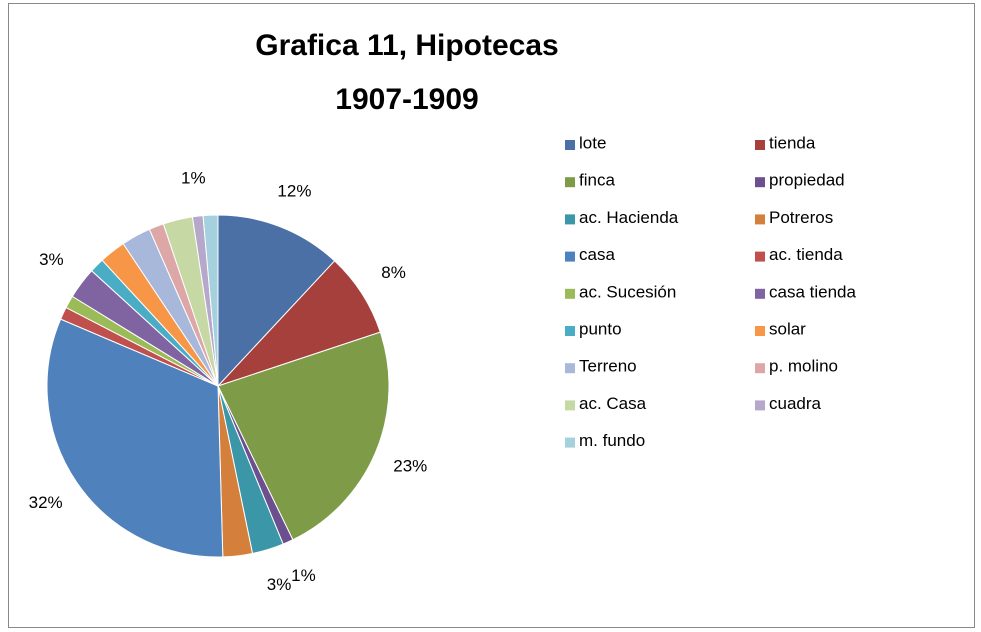 This screenshot has height=632, width=981. Describe the element at coordinates (787, 328) in the screenshot. I see `legend-label: solar` at that location.